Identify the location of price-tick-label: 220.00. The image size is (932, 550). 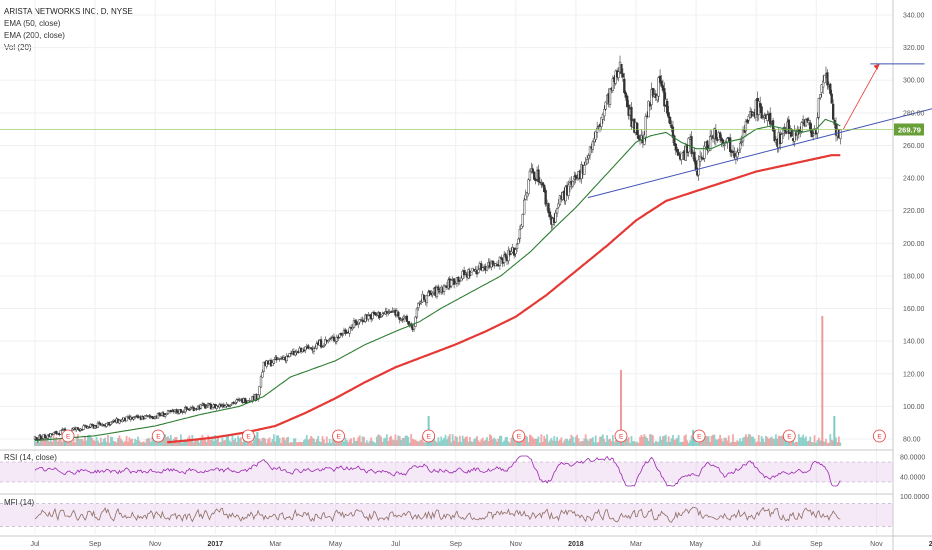
(914, 211).